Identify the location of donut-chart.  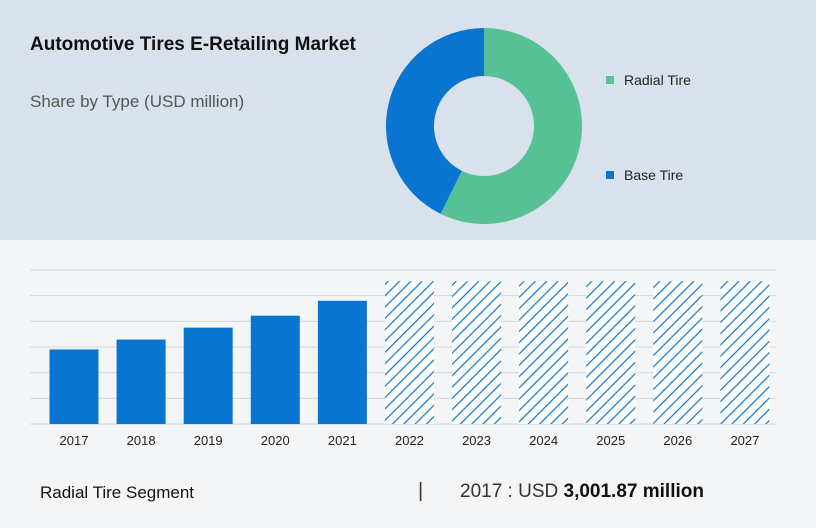
(484, 126).